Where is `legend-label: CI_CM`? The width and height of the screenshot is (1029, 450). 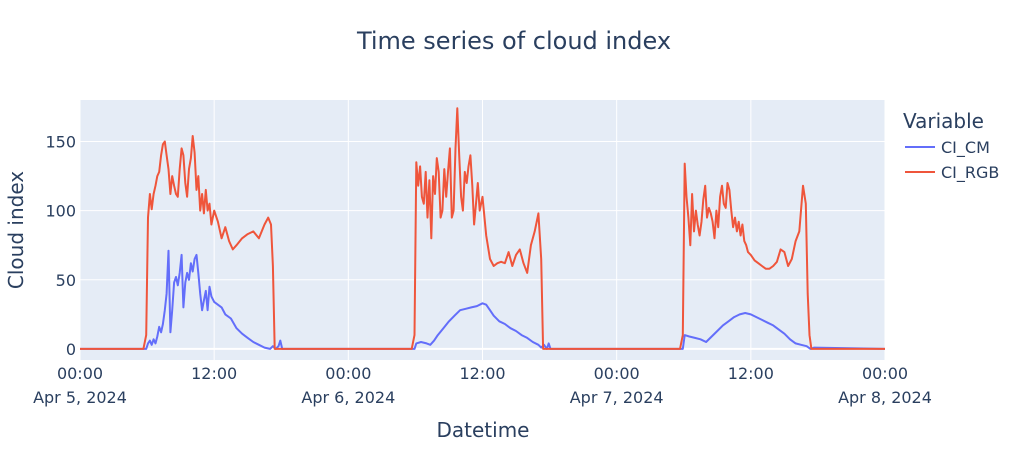
legend-label: CI_CM is located at coordinates (965, 148).